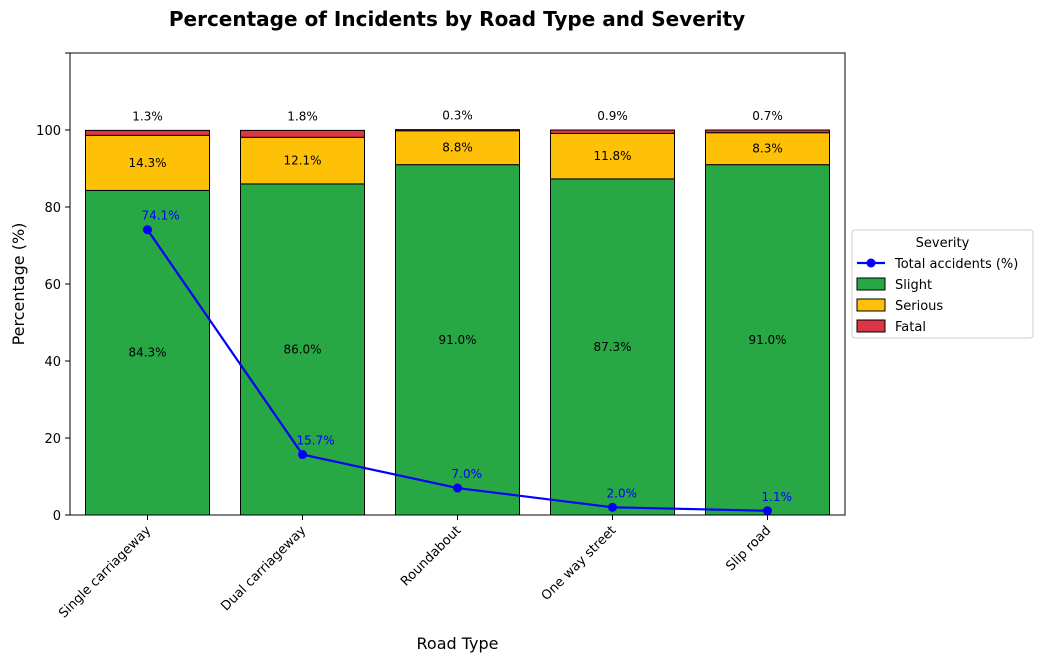  Describe the element at coordinates (910, 327) in the screenshot. I see `legend-entry-fatal: Fatal` at that location.